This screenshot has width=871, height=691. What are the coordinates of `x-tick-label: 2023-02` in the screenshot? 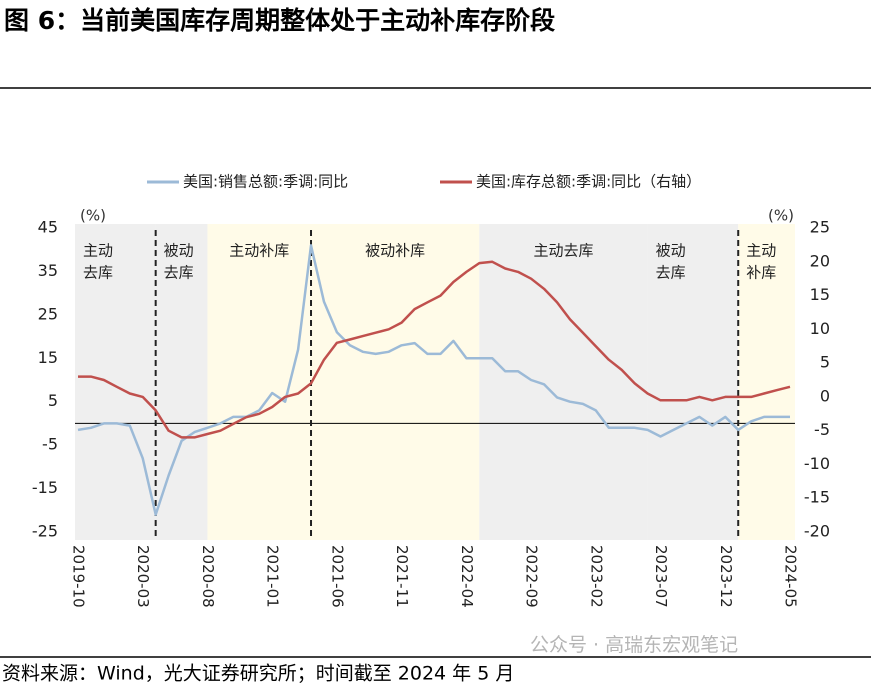 It's located at (596, 576).